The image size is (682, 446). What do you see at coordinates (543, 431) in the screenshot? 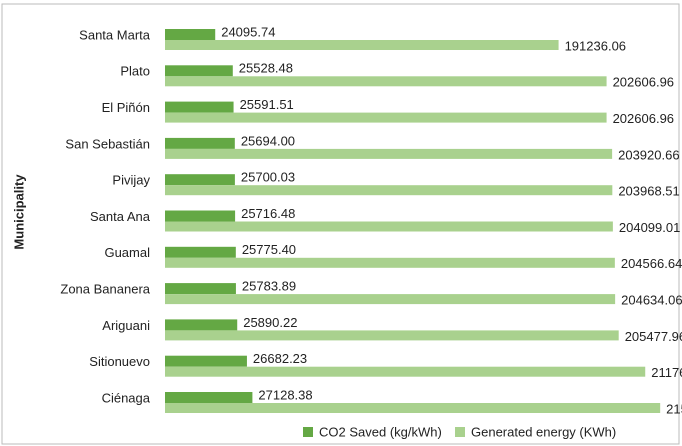
I see `legend-label: Generated energy (KWh)` at bounding box center [543, 431].